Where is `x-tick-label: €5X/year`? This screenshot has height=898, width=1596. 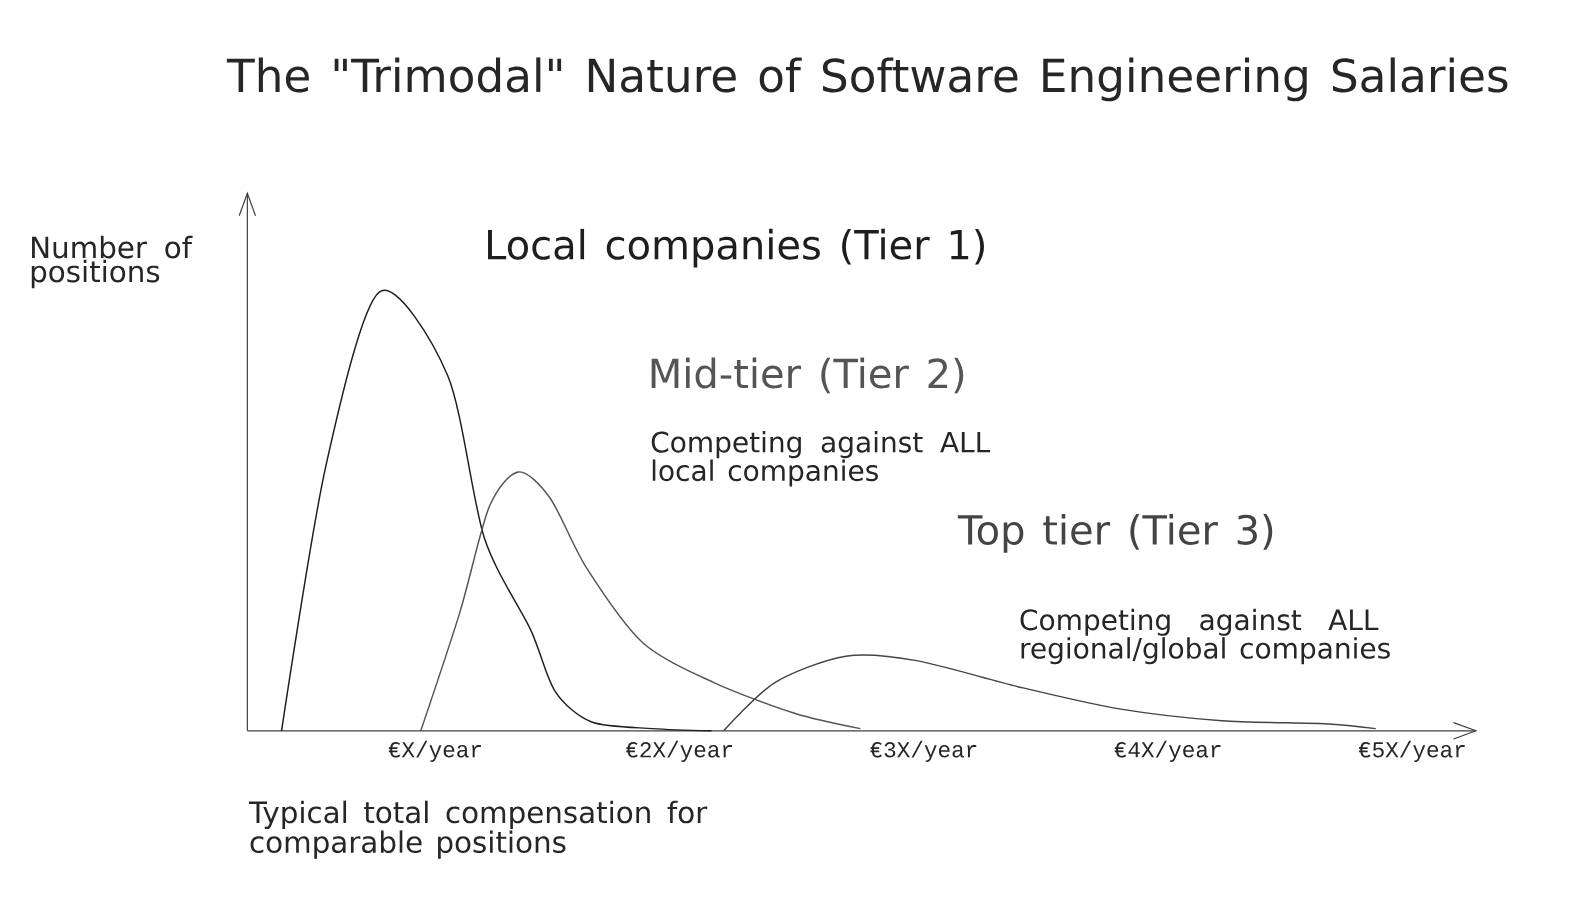
x-tick-label: €5X/year is located at coordinates (1411, 751).